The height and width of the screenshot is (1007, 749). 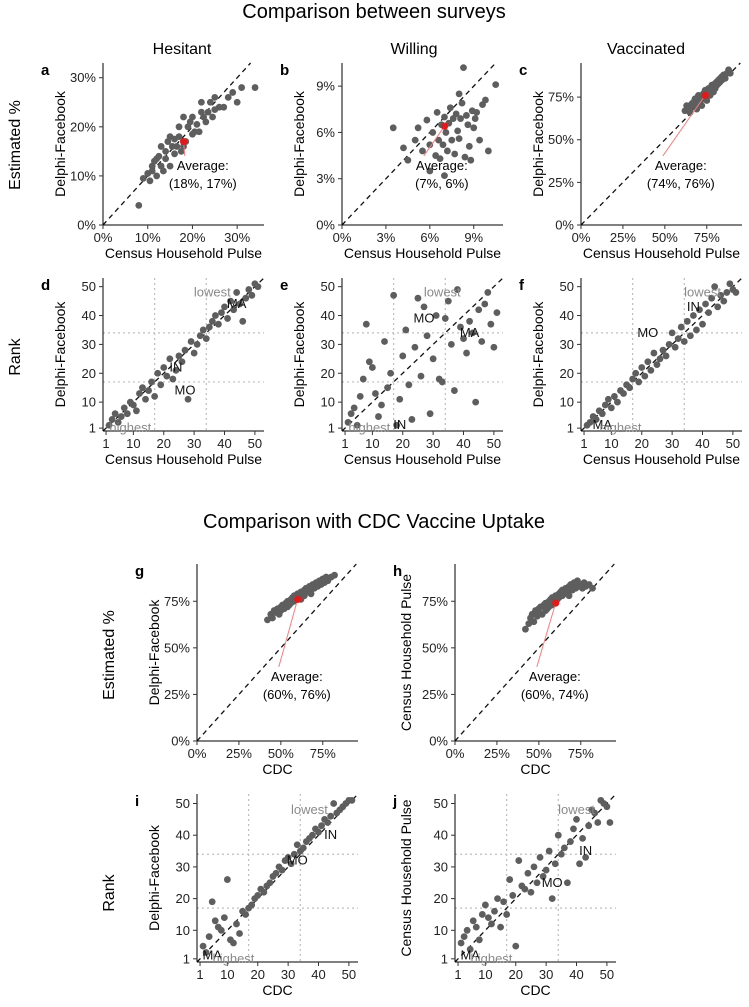 What do you see at coordinates (183, 866) in the screenshot?
I see `y-tick-label: 30` at bounding box center [183, 866].